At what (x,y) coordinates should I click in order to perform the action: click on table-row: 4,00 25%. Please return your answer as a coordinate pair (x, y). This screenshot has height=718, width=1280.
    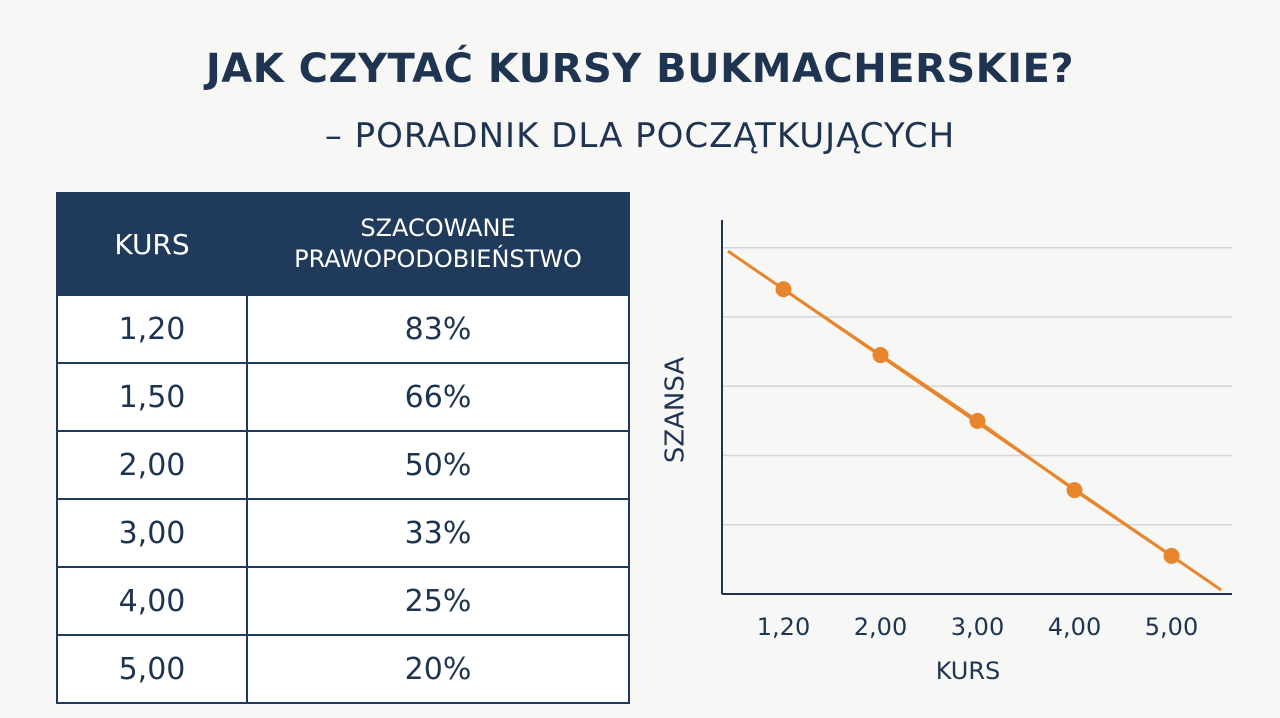
    Looking at the image, I should click on (343, 601).